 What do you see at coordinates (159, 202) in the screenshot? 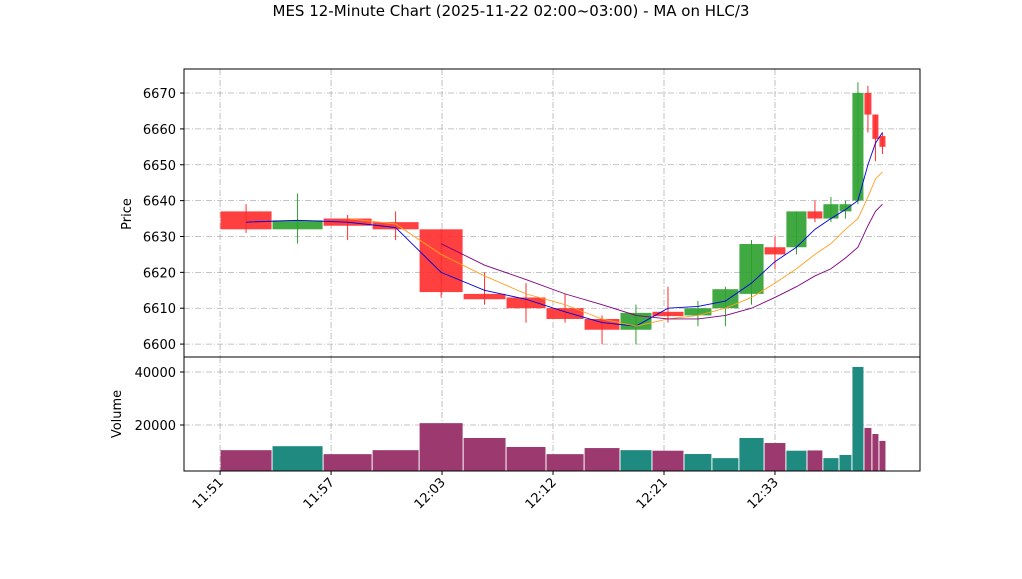
I see `y-tick-label: 6640` at bounding box center [159, 202].